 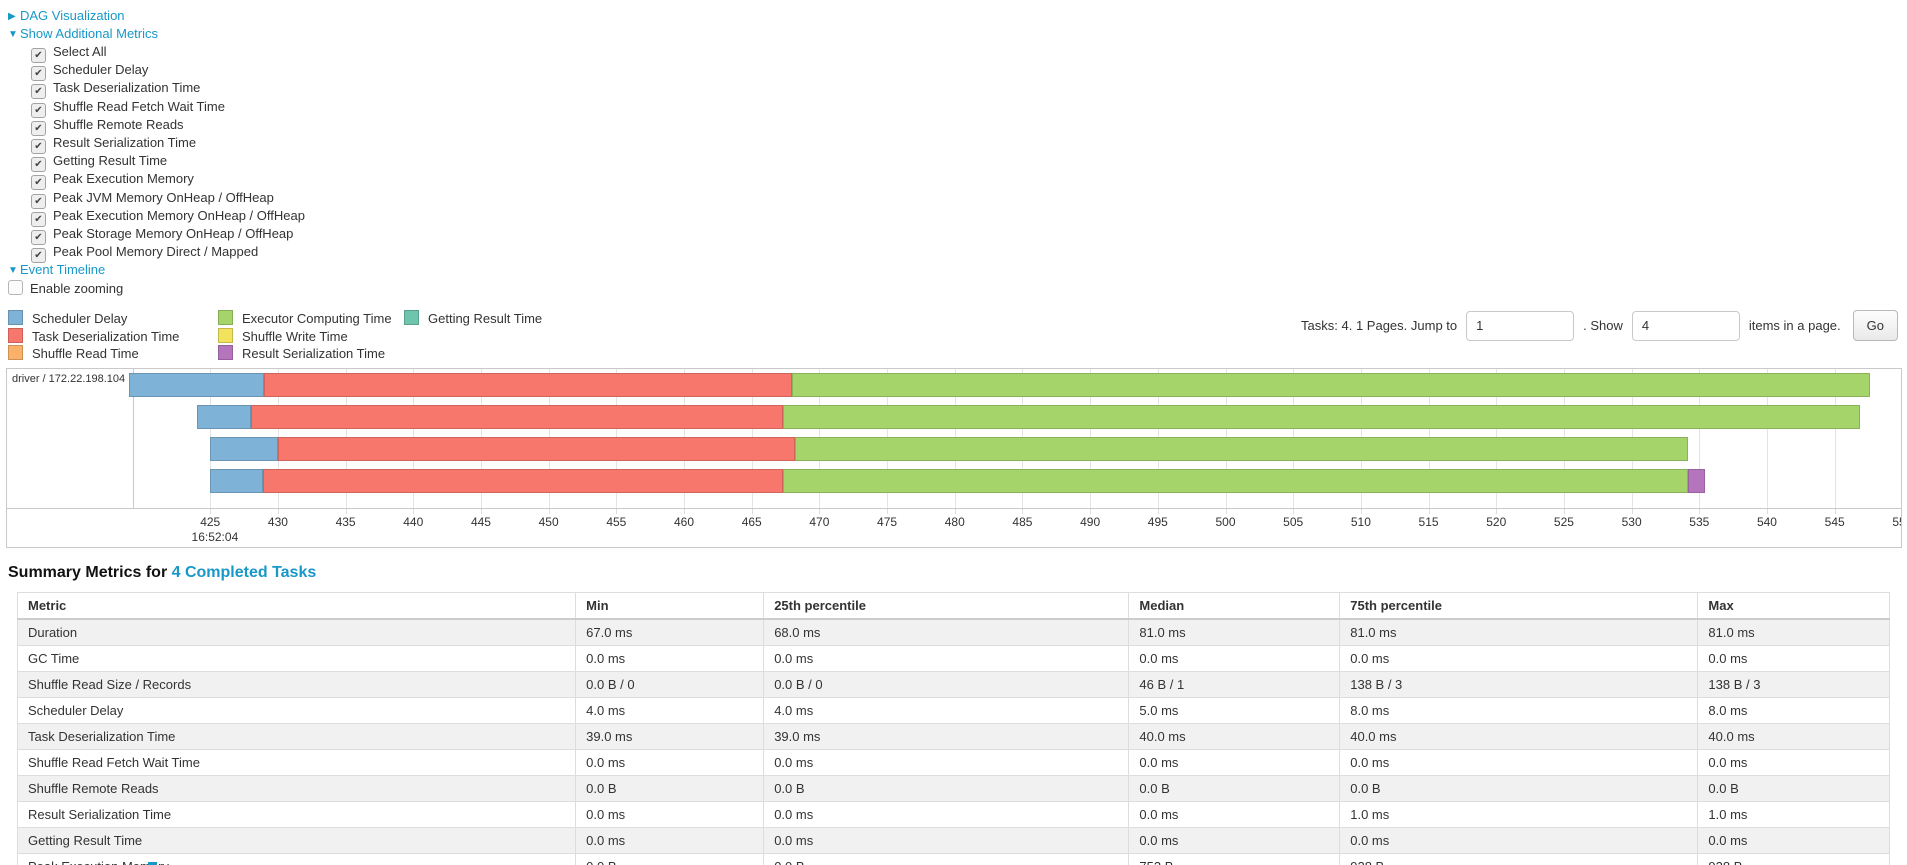 I want to click on dag-visualization-link: DAG Visualization, so click(x=72, y=15).